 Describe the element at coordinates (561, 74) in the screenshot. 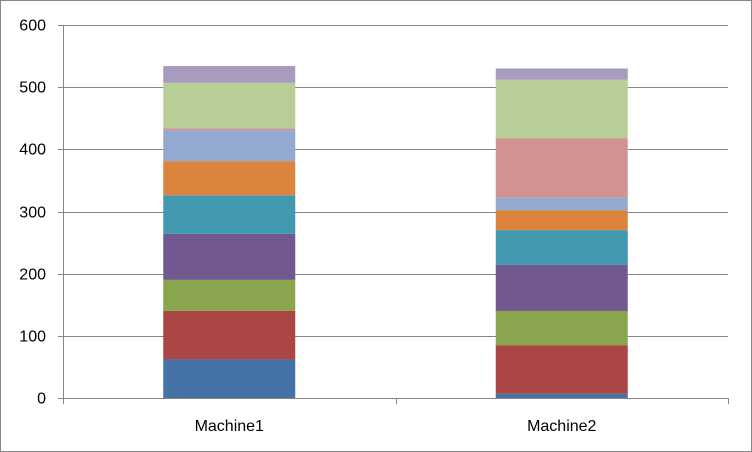

I see `bar-segment-10-machine2` at that location.